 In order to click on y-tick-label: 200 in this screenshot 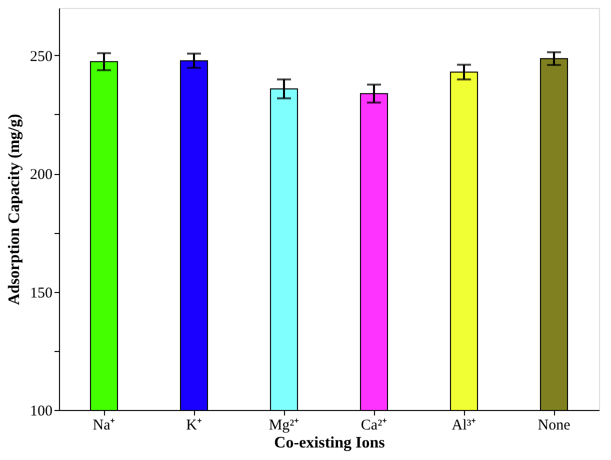, I will do `click(41, 175)`.